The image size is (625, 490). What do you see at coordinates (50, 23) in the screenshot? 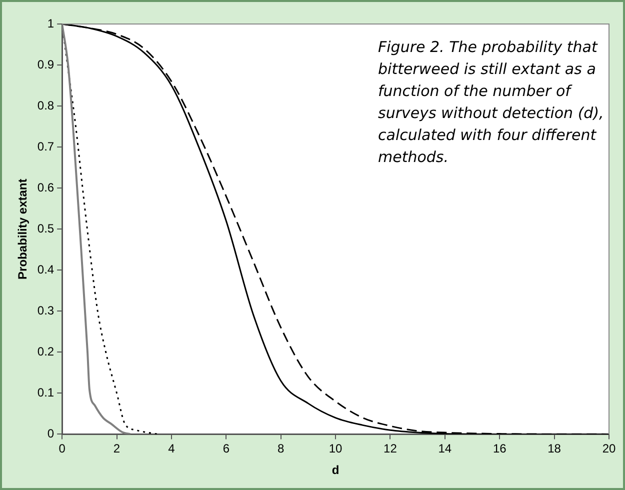
I see `y-tick-label: 1` at bounding box center [50, 23].